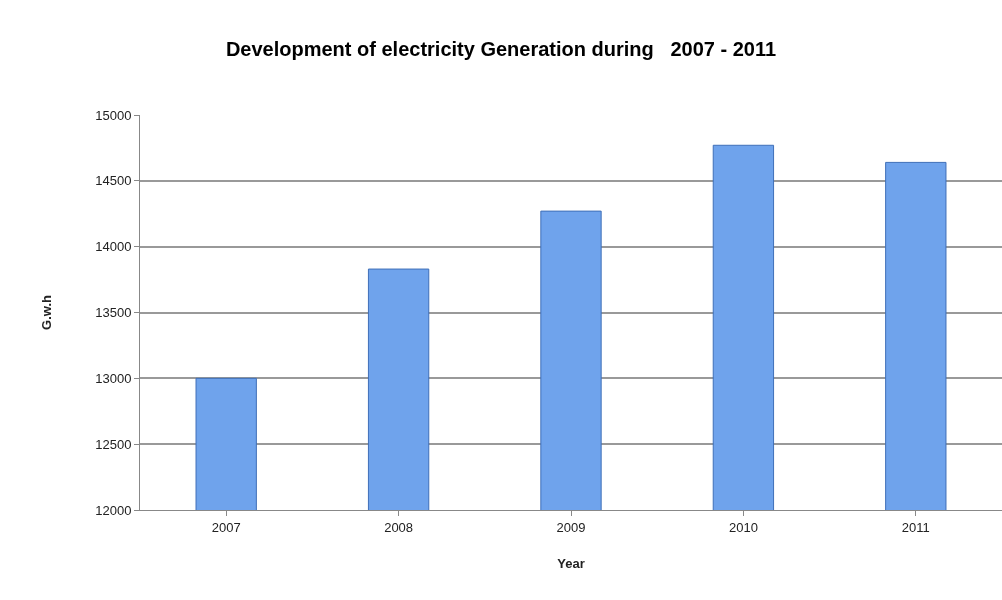 This screenshot has width=1002, height=600. What do you see at coordinates (113, 181) in the screenshot?
I see `y-tick-label: 14500` at bounding box center [113, 181].